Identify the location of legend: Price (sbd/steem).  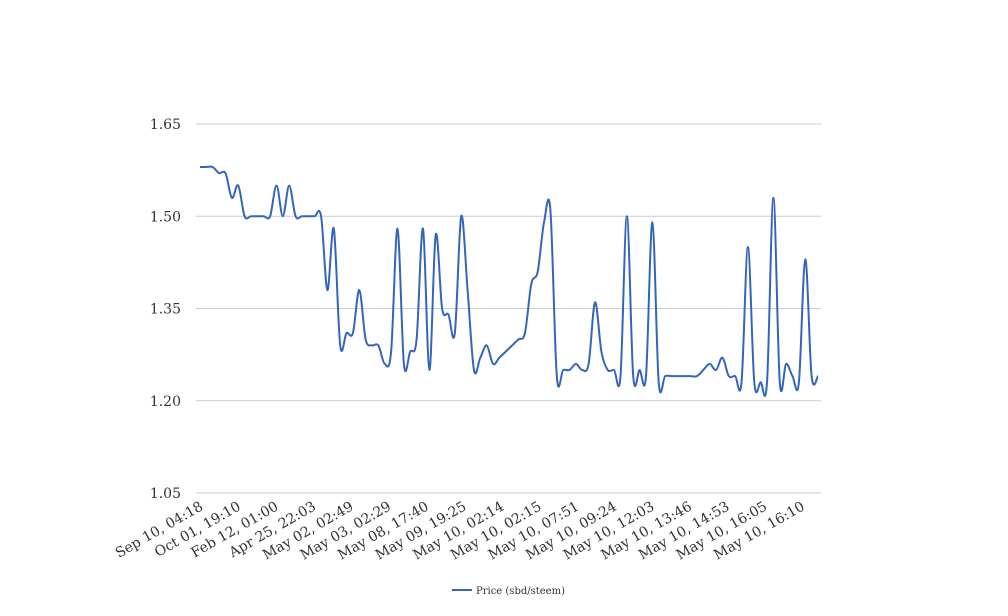
(508, 591).